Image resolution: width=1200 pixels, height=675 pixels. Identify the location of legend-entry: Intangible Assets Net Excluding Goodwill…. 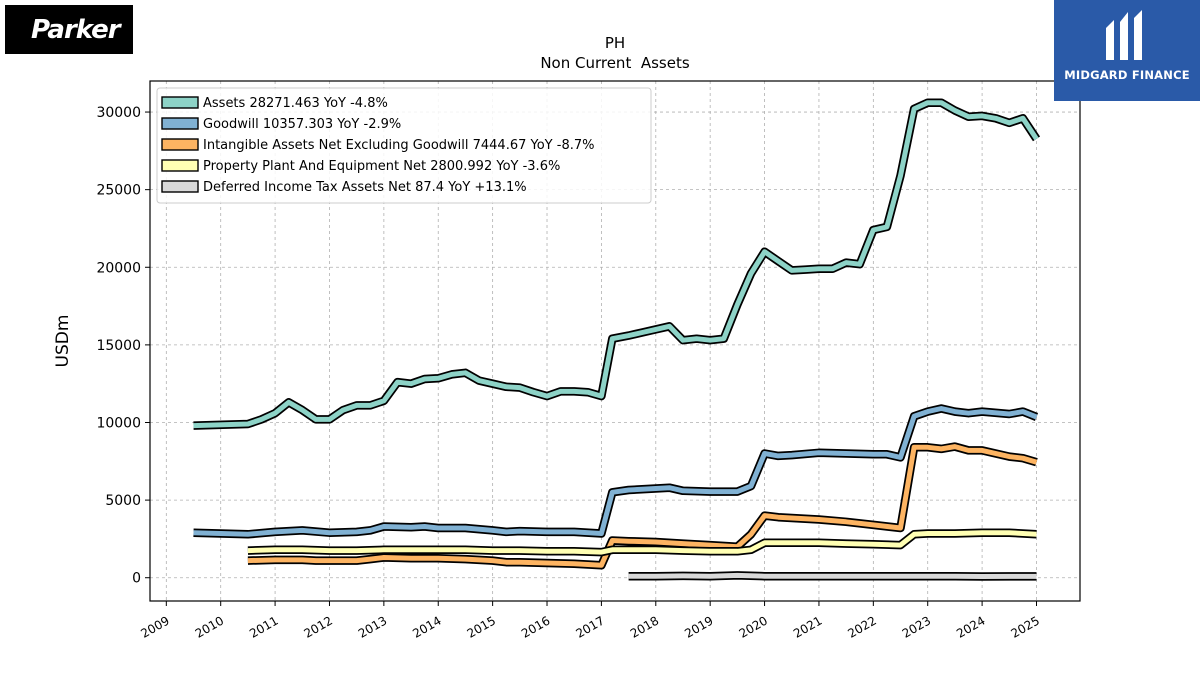
(398, 145).